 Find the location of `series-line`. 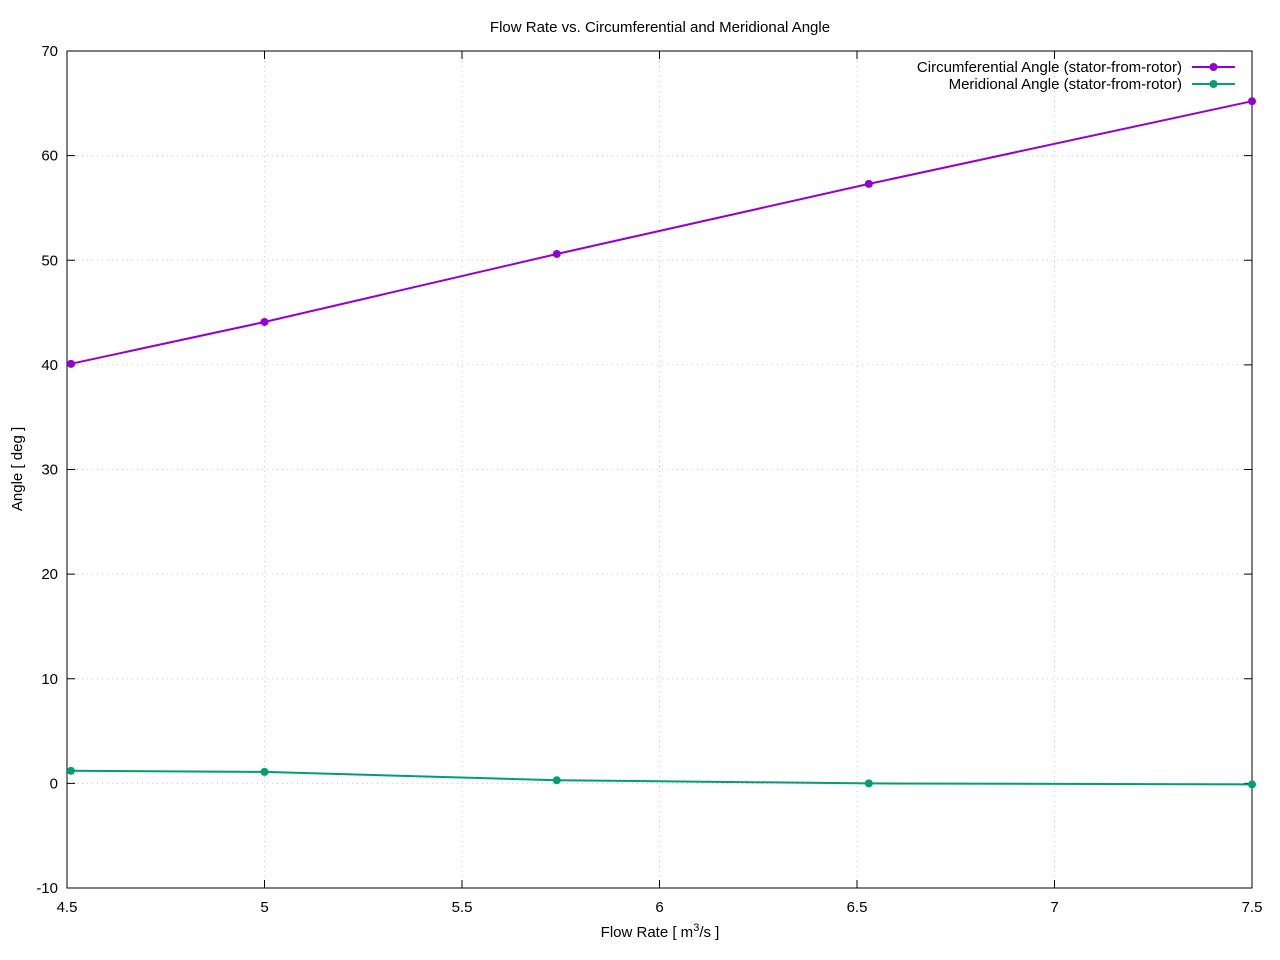

series-line is located at coordinates (661, 777).